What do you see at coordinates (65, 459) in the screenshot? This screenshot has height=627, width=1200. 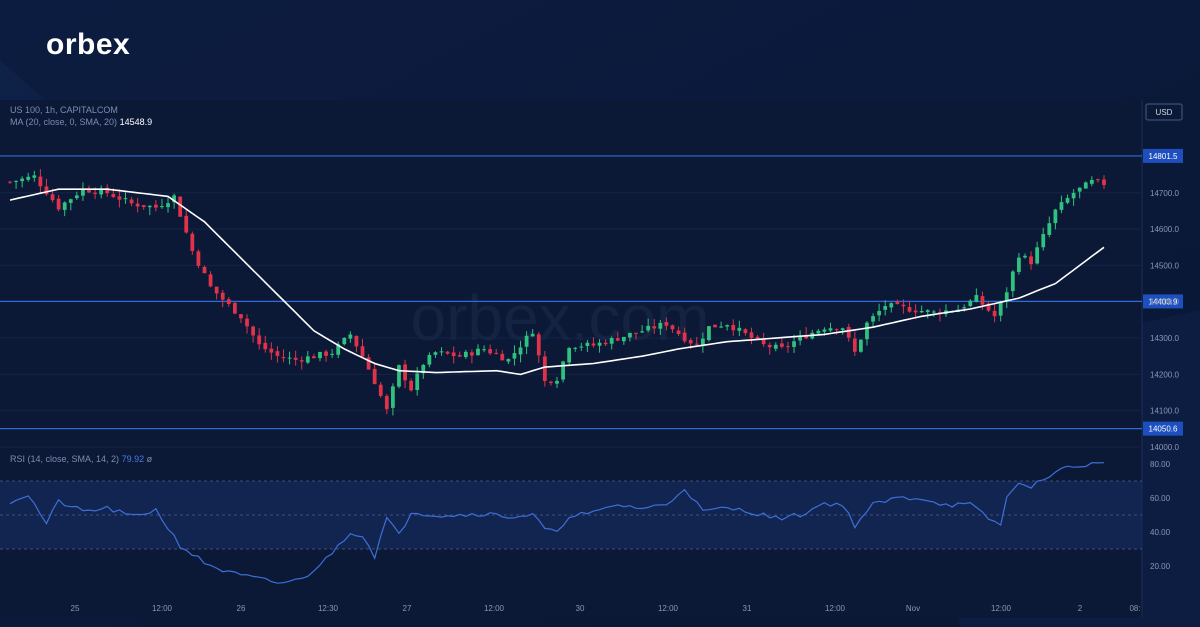 I see `rsi-label: RSI (14, close, SMA, 14, 2)` at bounding box center [65, 459].